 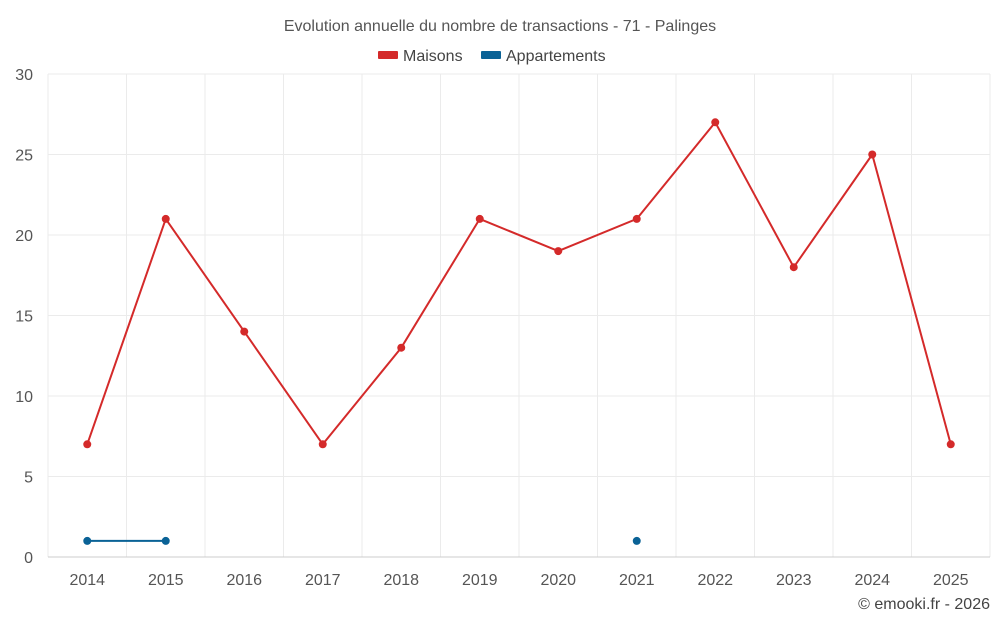 I want to click on y-tick-label: 25, so click(x=24, y=156).